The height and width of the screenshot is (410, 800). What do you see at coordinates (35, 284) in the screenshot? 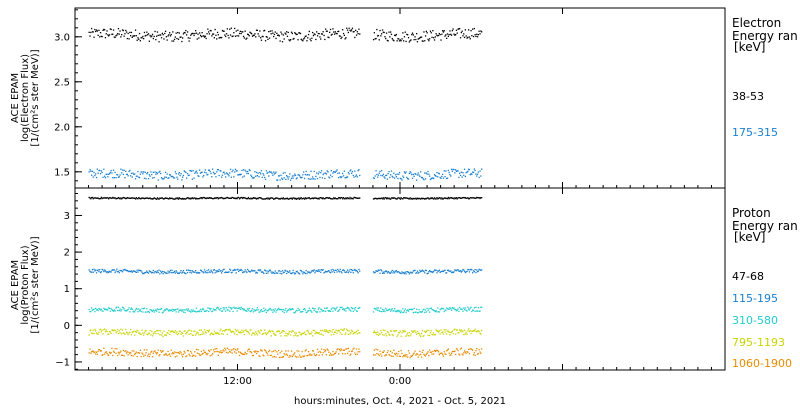
I see `proton-y-label-3: [1/(cm²s ster MeV)]` at bounding box center [35, 284].